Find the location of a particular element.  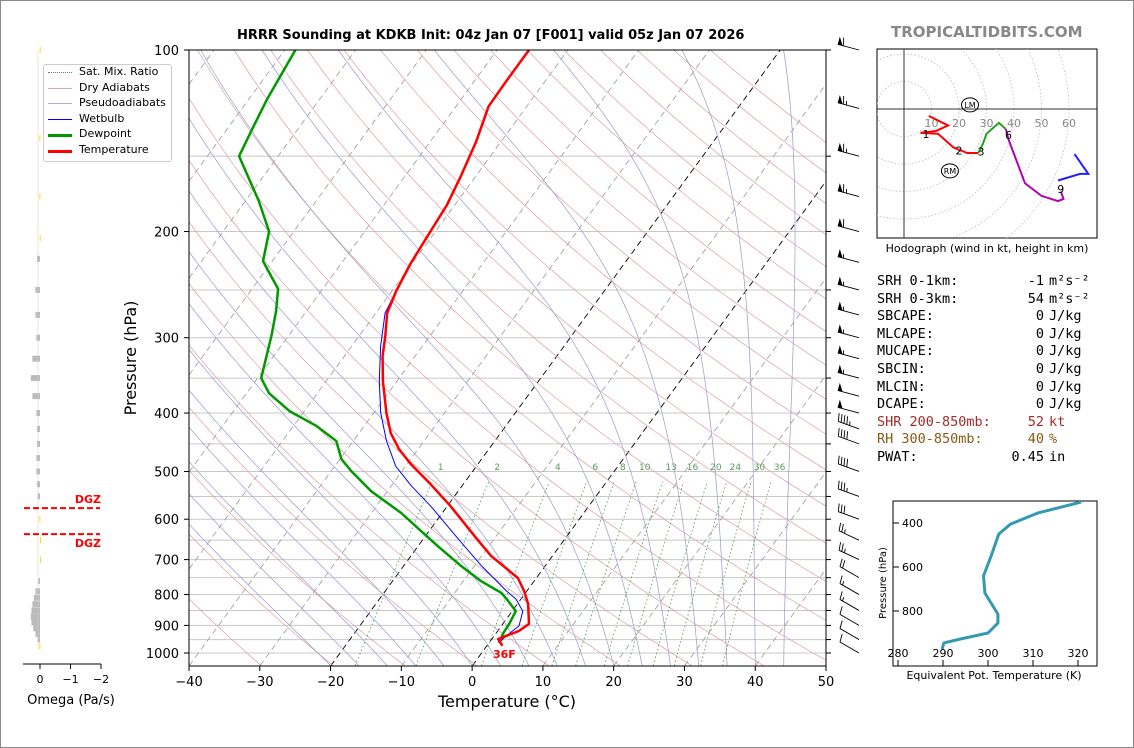

stat-key: SRH 0-1km: is located at coordinates (918, 281).